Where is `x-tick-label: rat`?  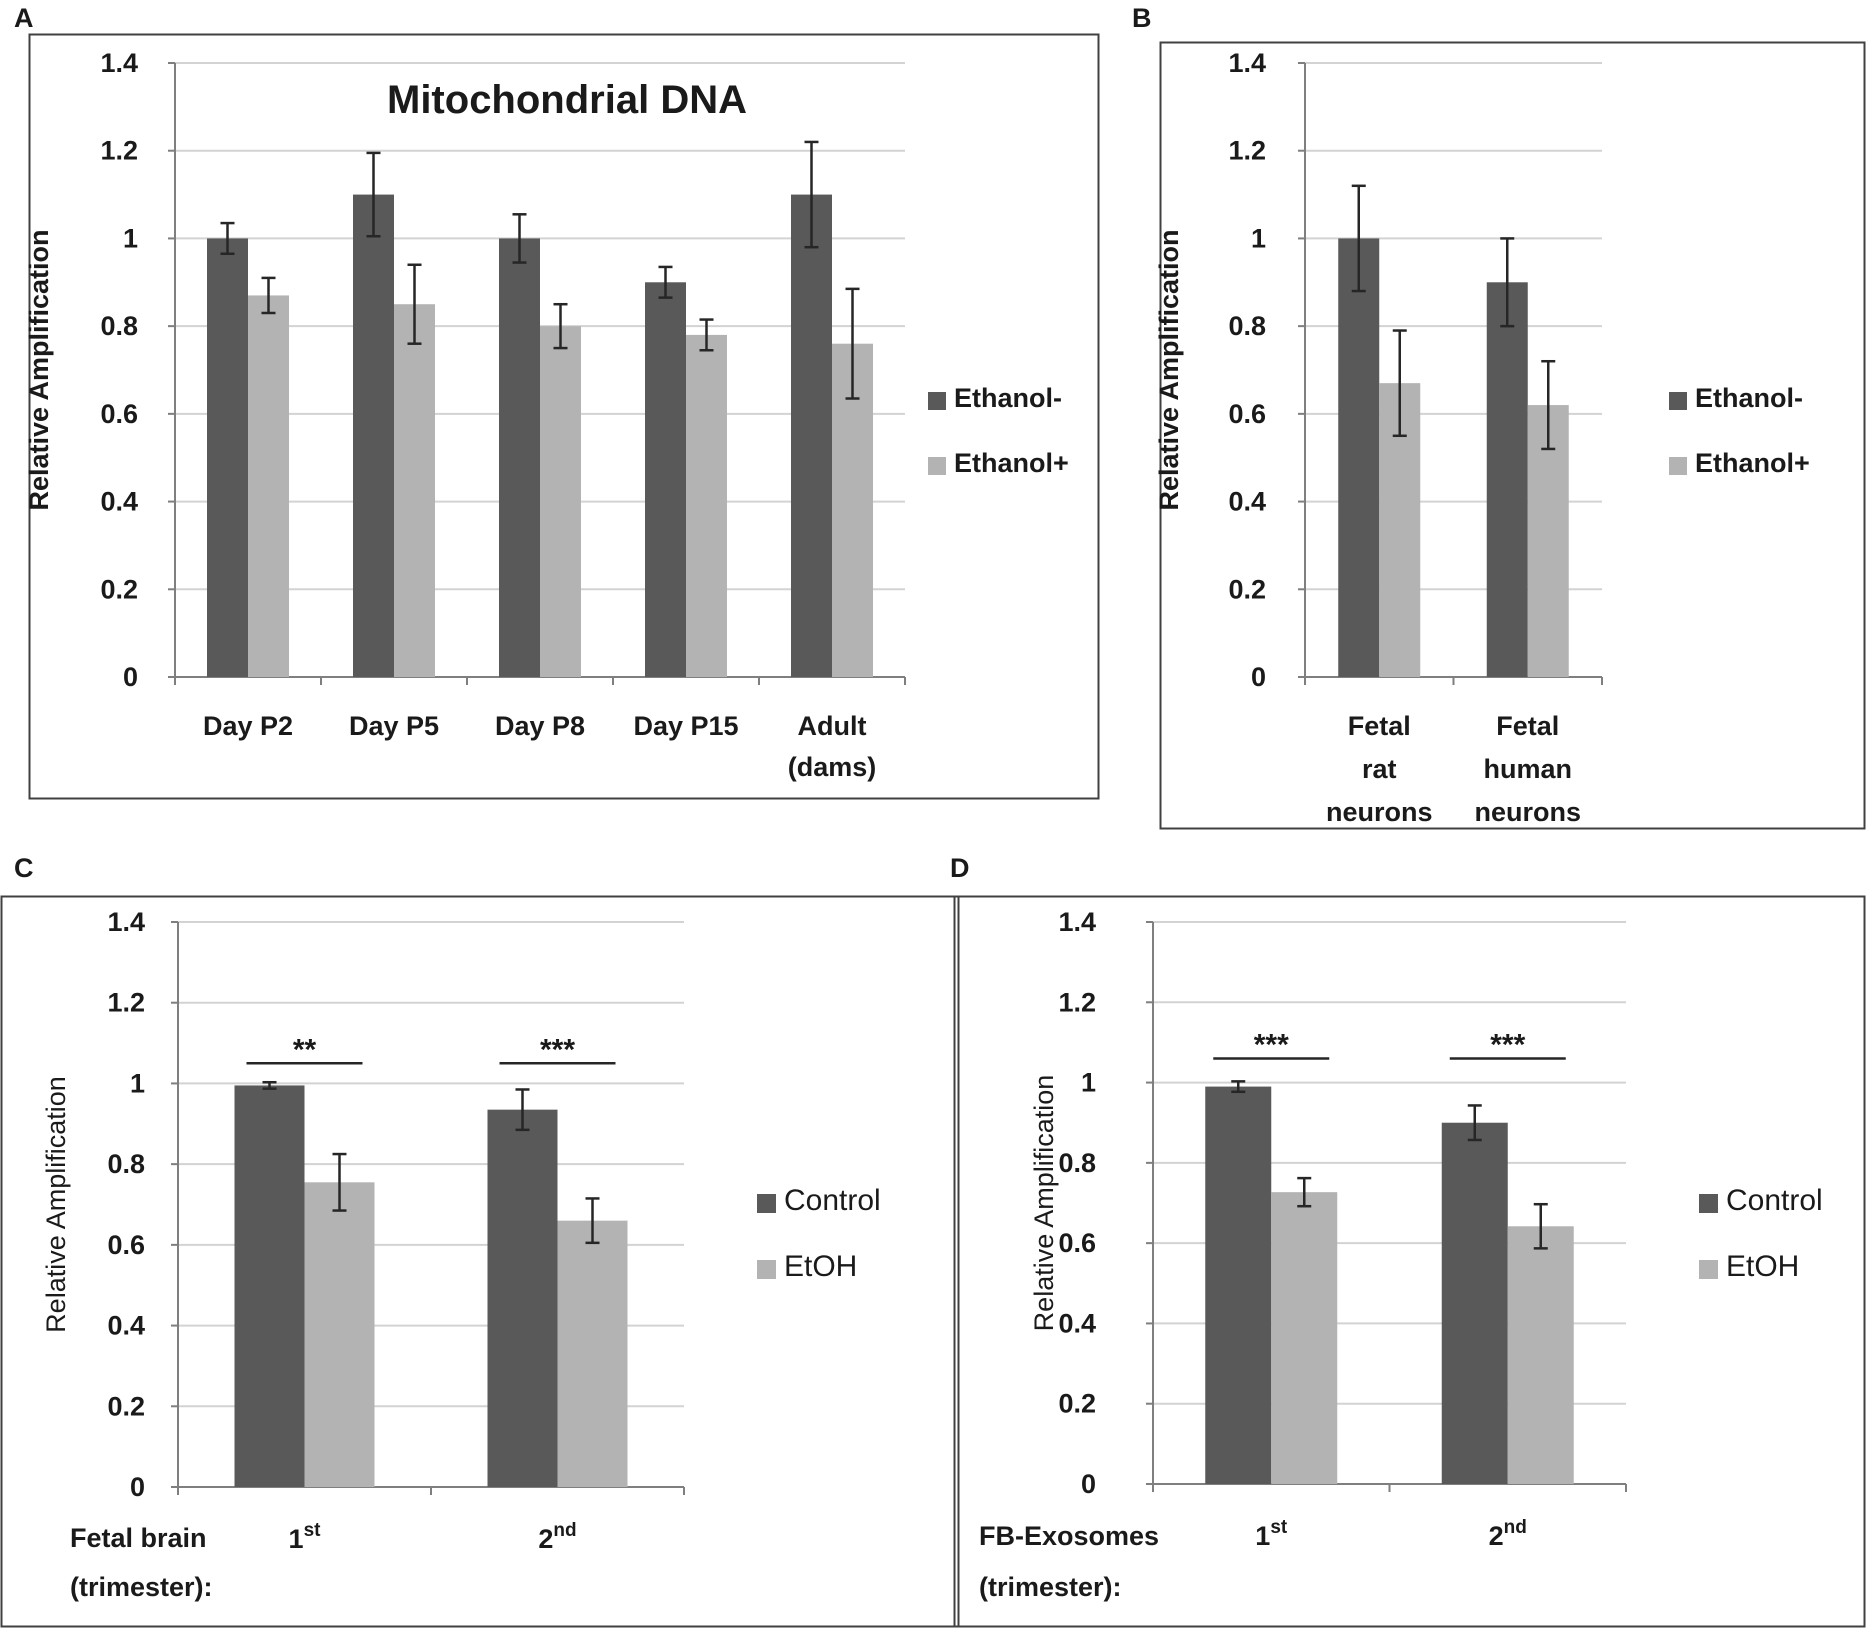 x-tick-label: rat is located at coordinates (1379, 769).